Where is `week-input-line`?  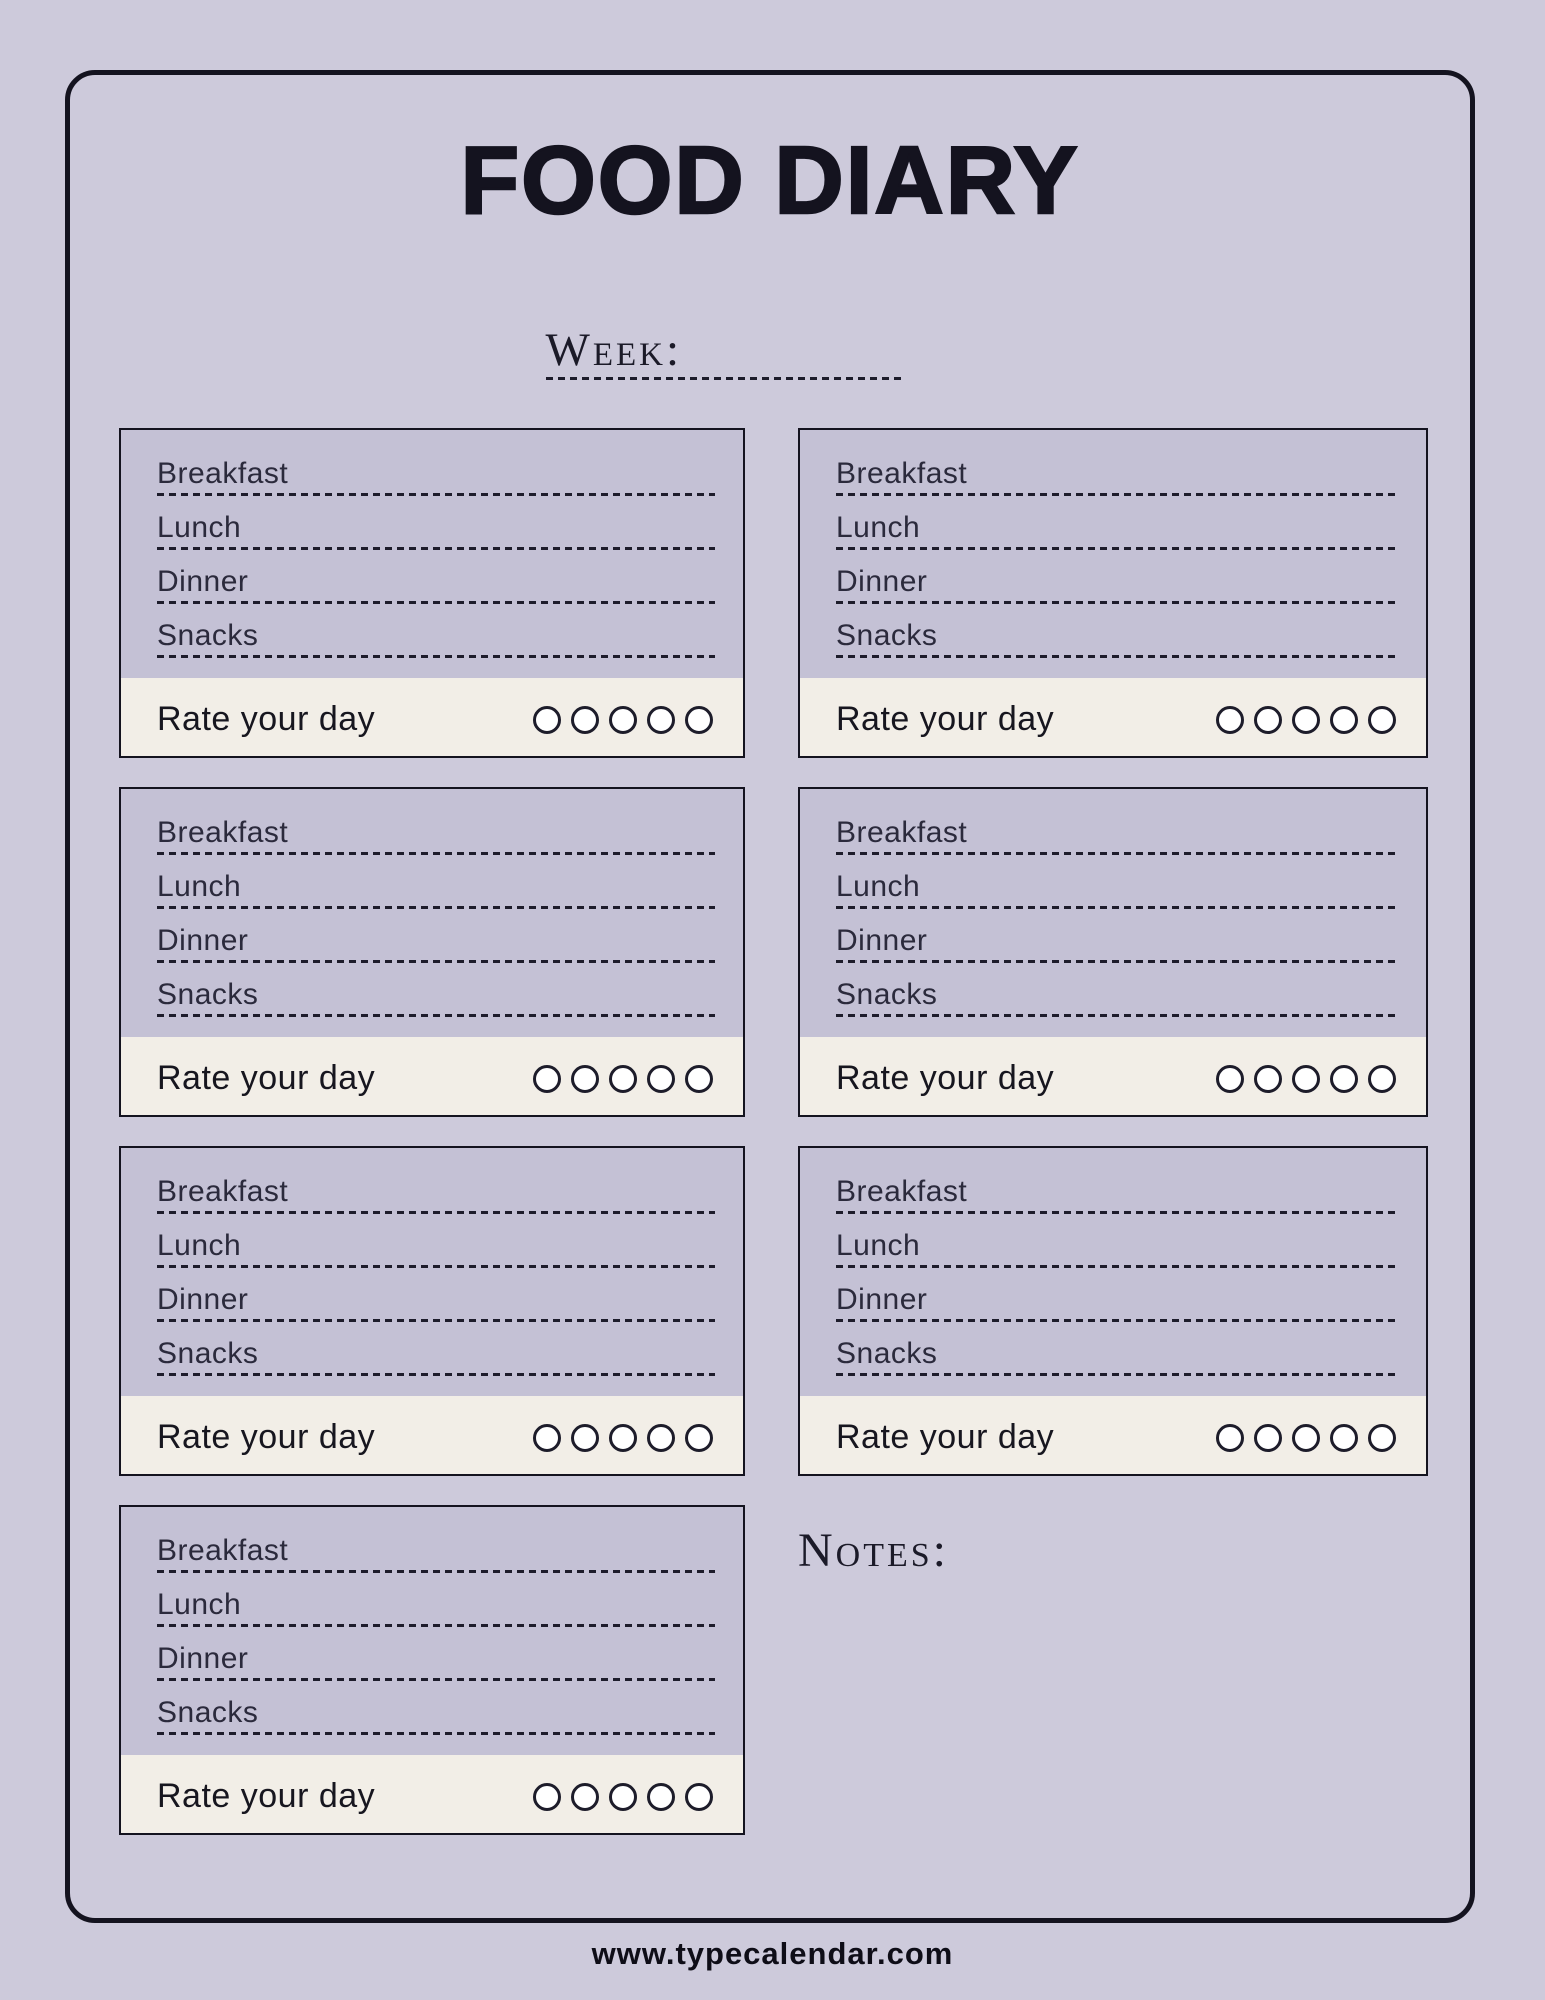 week-input-line is located at coordinates (724, 378).